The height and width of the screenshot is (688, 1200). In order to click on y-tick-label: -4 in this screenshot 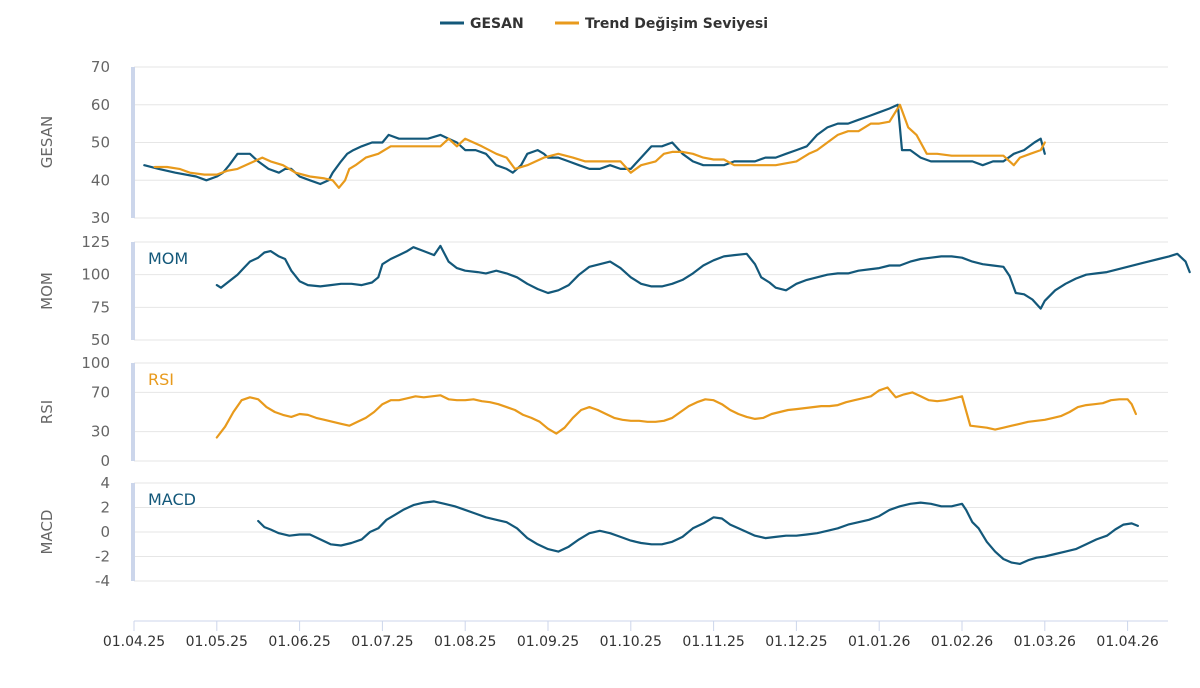, I will do `click(102, 581)`.